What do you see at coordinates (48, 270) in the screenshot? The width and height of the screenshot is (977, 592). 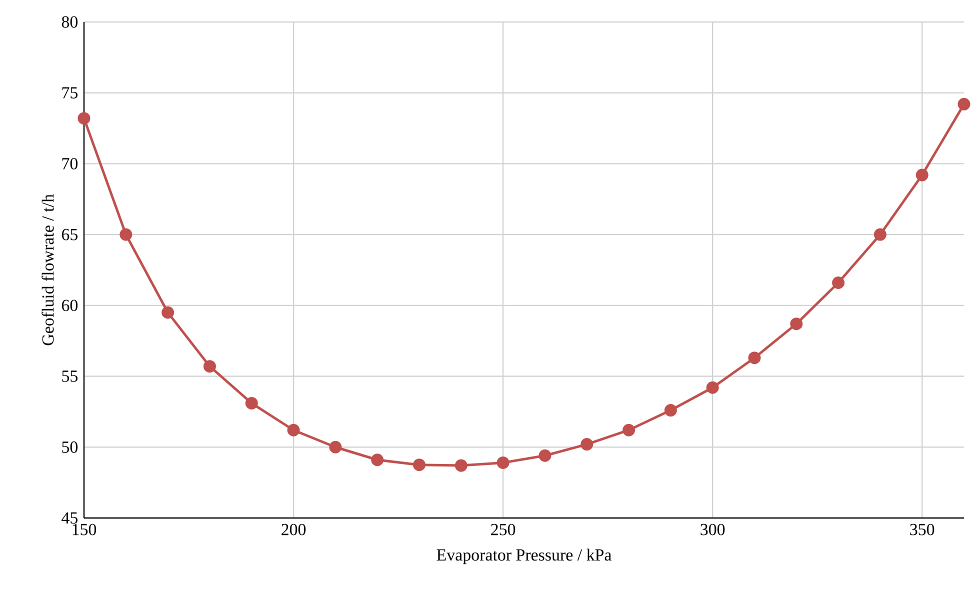 I see `y-axis-title: Geofluid flowrate / t/h` at bounding box center [48, 270].